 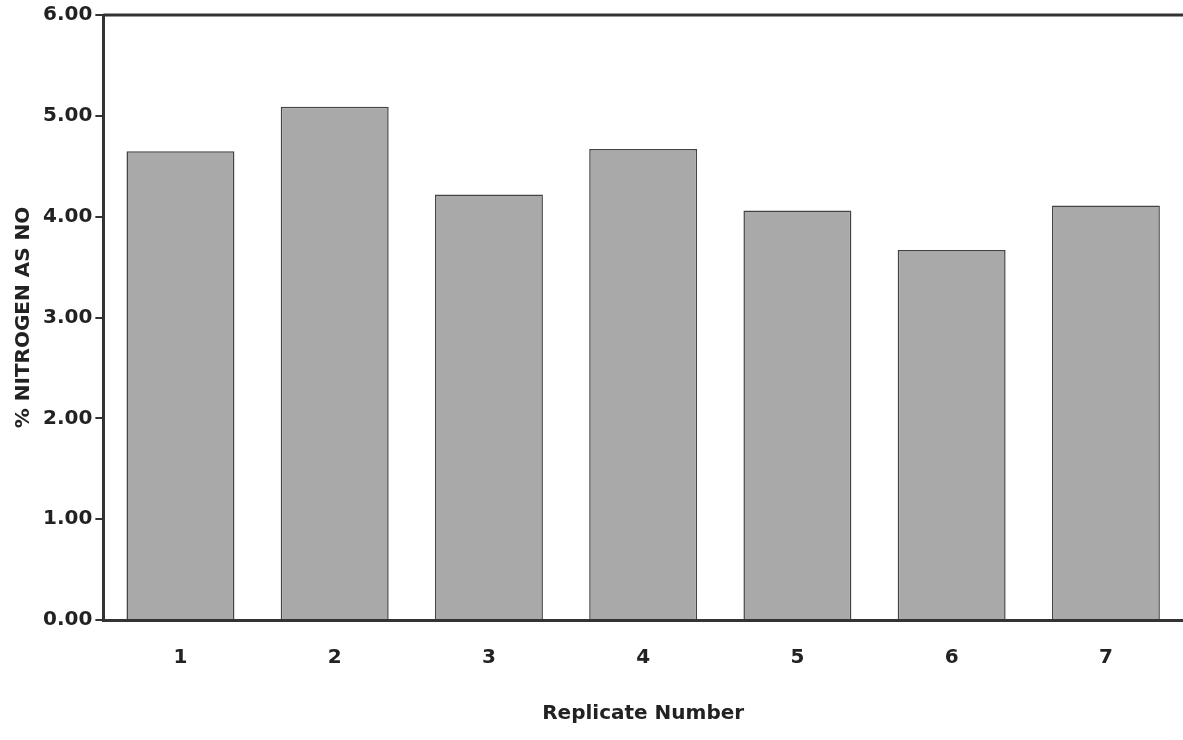 I want to click on y-tick-label: 0.00, so click(x=67, y=618).